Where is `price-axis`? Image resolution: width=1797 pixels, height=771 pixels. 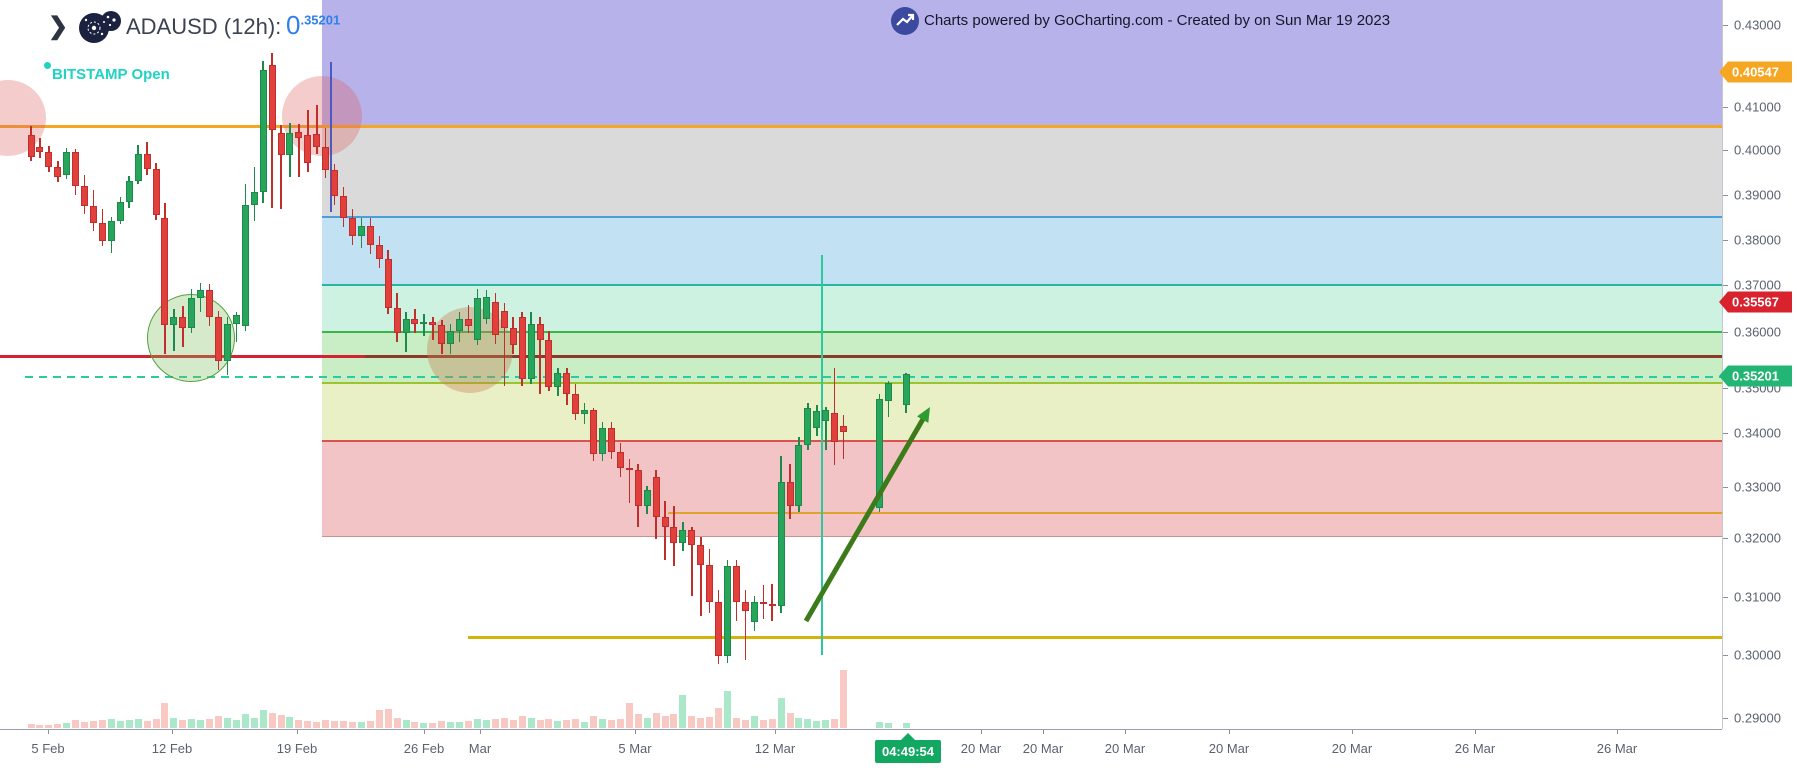
price-axis is located at coordinates (1759, 364).